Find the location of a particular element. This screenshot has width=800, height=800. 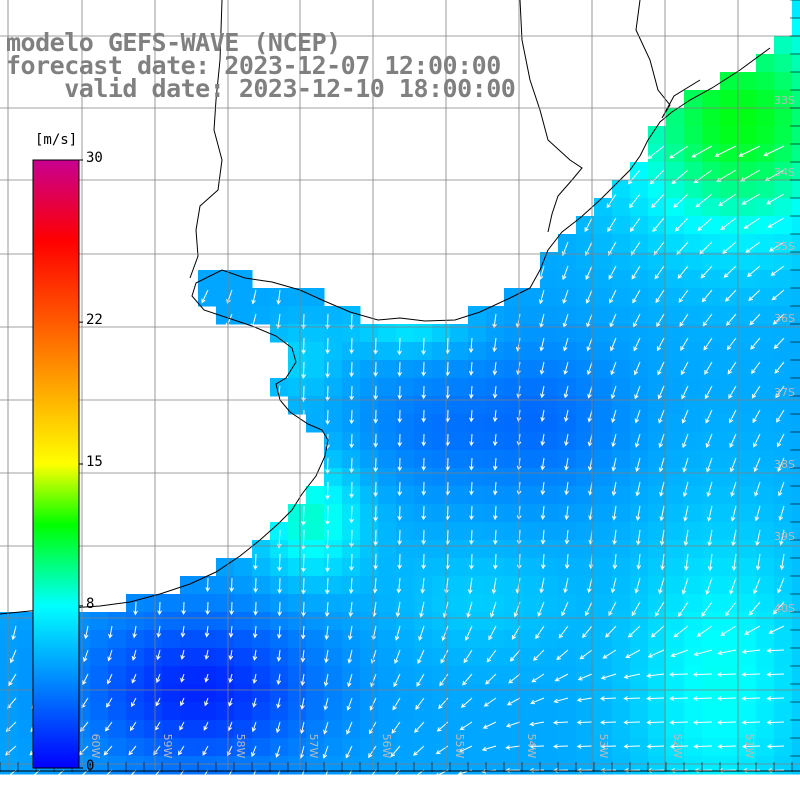

lon-label: 59W is located at coordinates (167, 746).